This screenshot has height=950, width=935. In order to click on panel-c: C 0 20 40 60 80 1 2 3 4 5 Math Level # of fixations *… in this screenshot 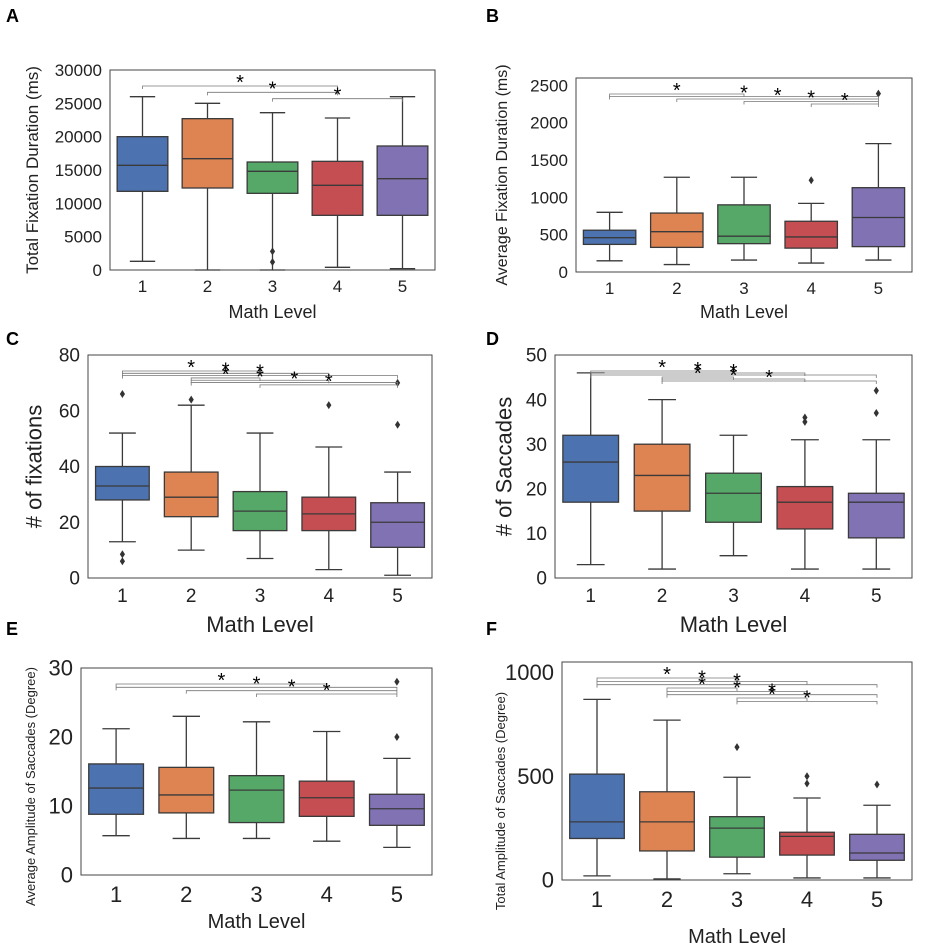, I will do `click(219, 483)`.